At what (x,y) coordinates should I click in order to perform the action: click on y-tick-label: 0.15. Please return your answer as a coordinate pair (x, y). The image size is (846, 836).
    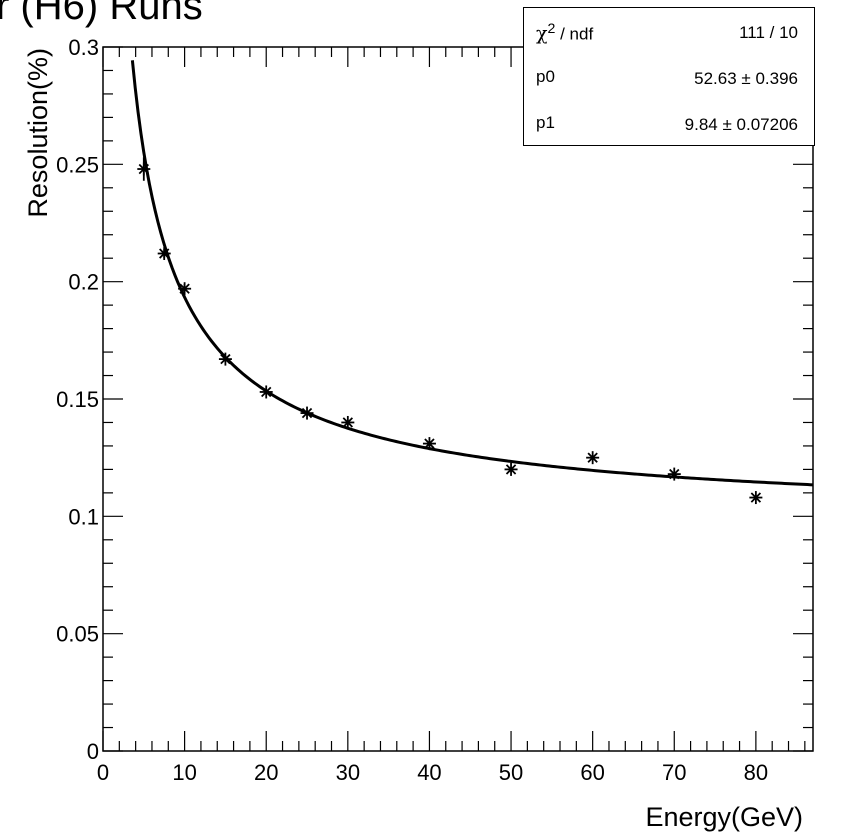
    Looking at the image, I should click on (77, 399).